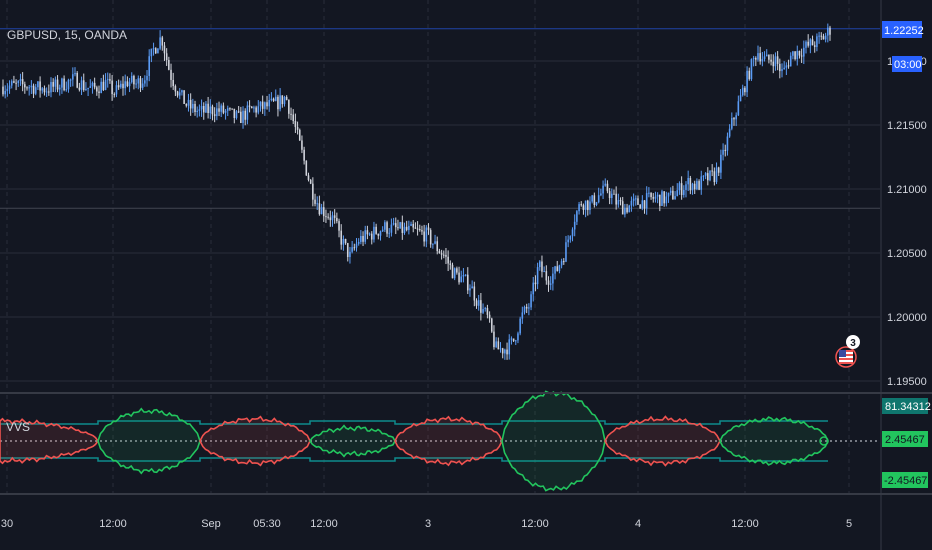 This screenshot has width=932, height=550. I want to click on countdown-tag: 03:00, so click(907, 64).